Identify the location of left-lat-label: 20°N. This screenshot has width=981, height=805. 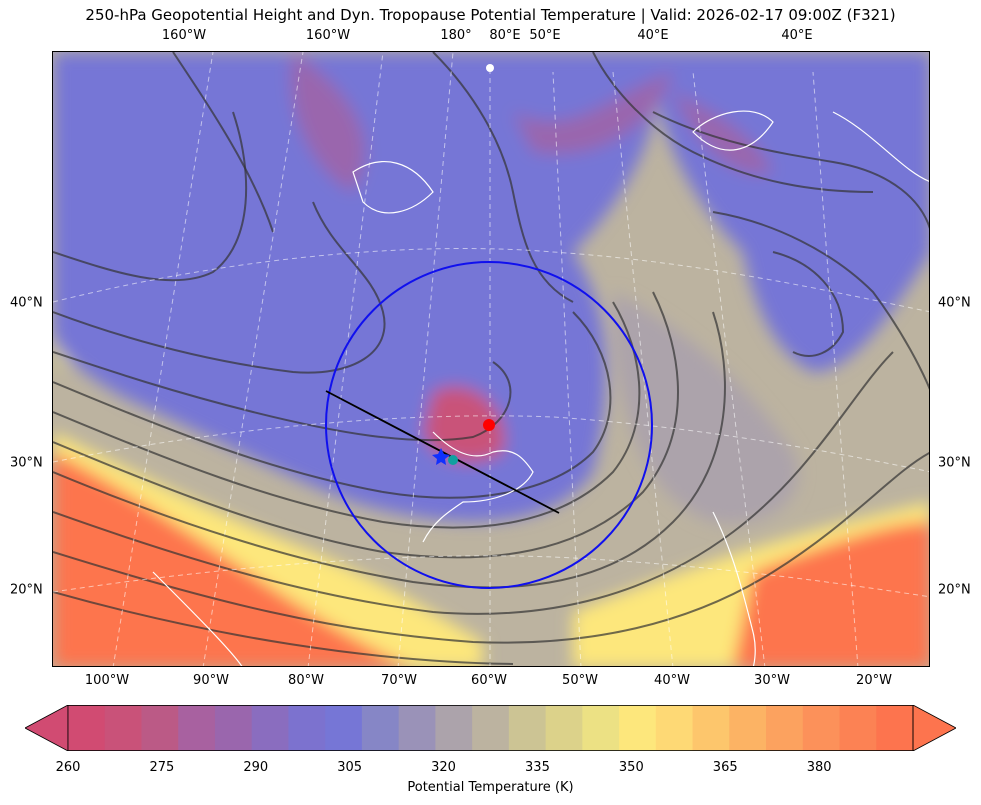
(26, 590).